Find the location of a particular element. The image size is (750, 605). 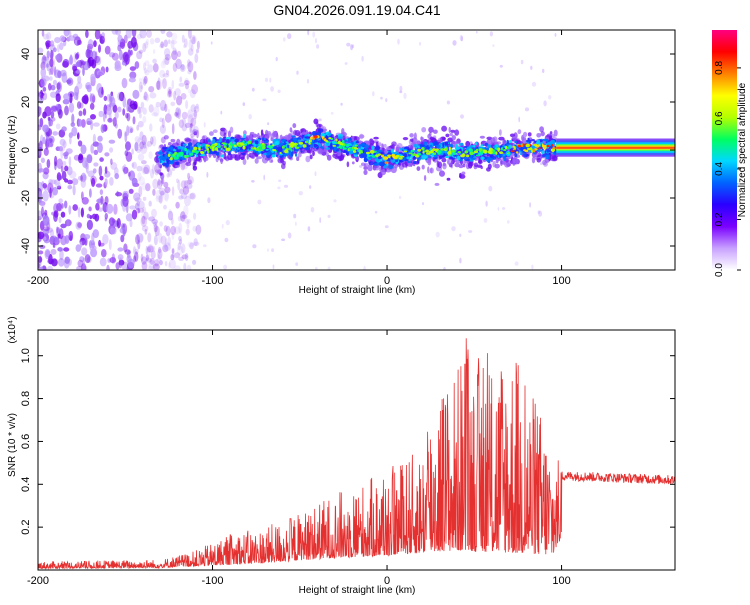

colorbar-tick-label: 0.4 is located at coordinates (719, 169).